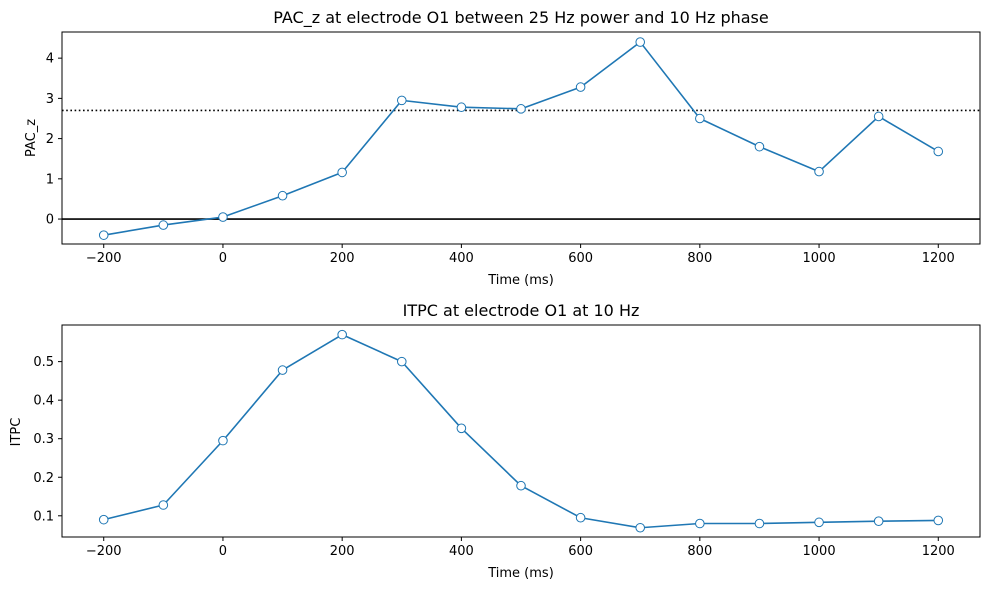 This screenshot has width=989, height=590. Describe the element at coordinates (43, 439) in the screenshot. I see `itpc-y-tick-label: 0.3` at that location.